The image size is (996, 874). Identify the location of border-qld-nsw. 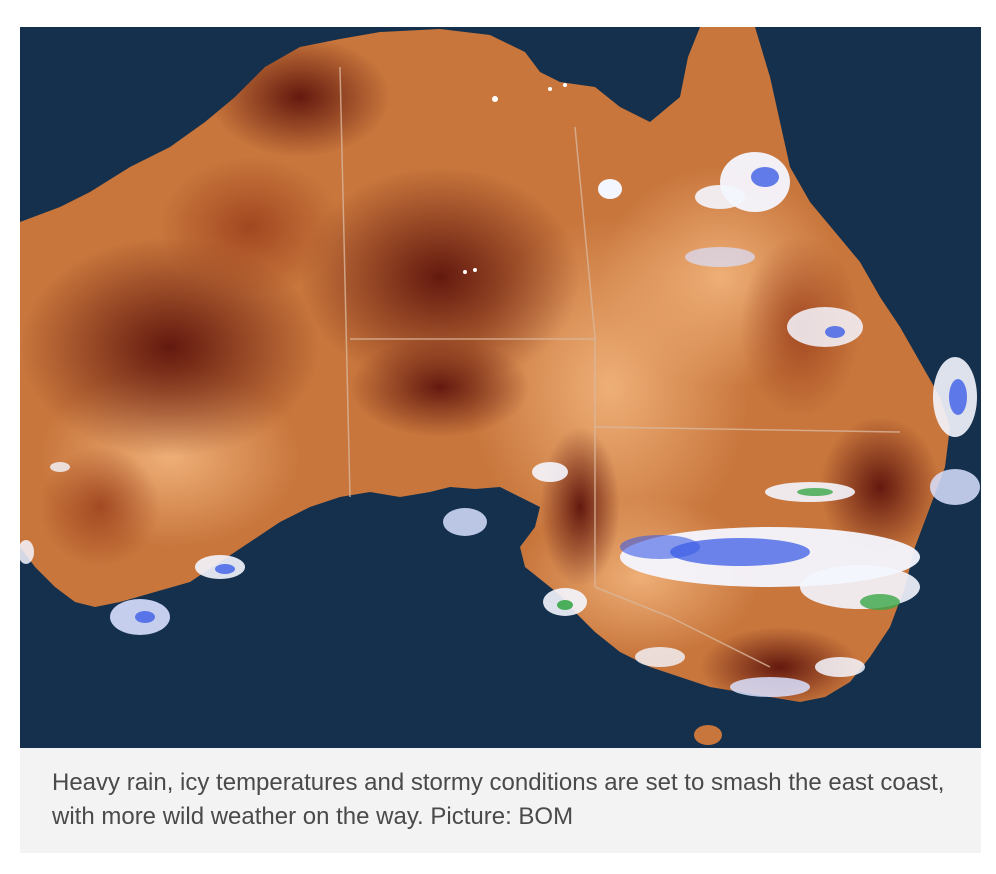
(747, 429).